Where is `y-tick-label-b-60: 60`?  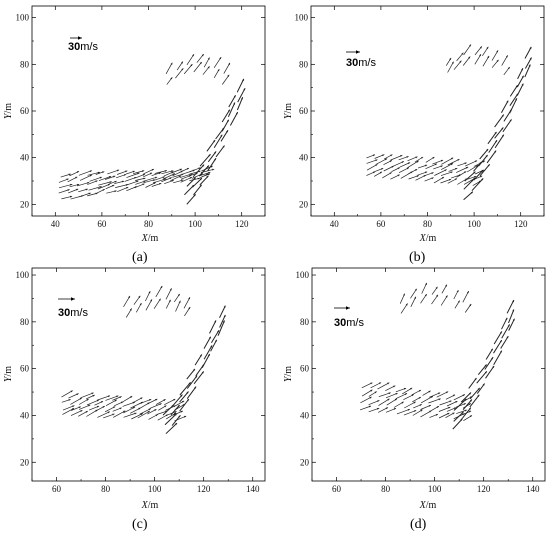
y-tick-label-b-60: 60 is located at coordinates (304, 111).